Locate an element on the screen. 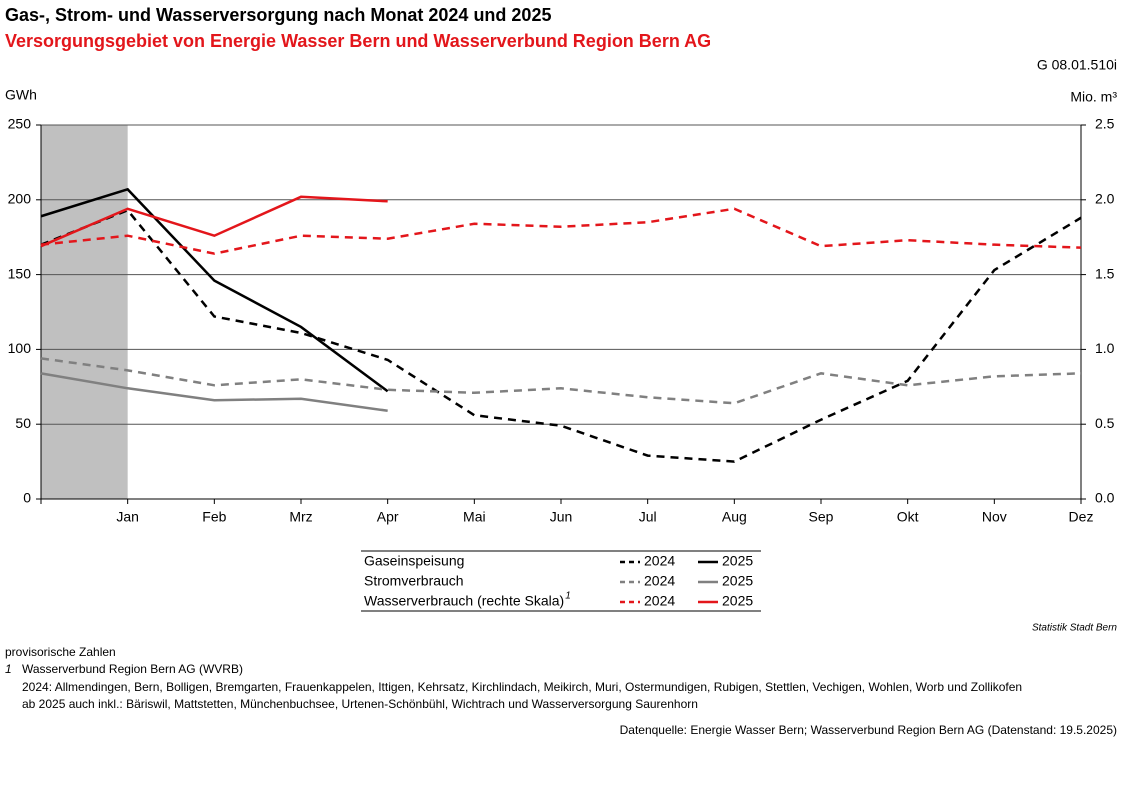  x-tick-label: Jun is located at coordinates (561, 517).